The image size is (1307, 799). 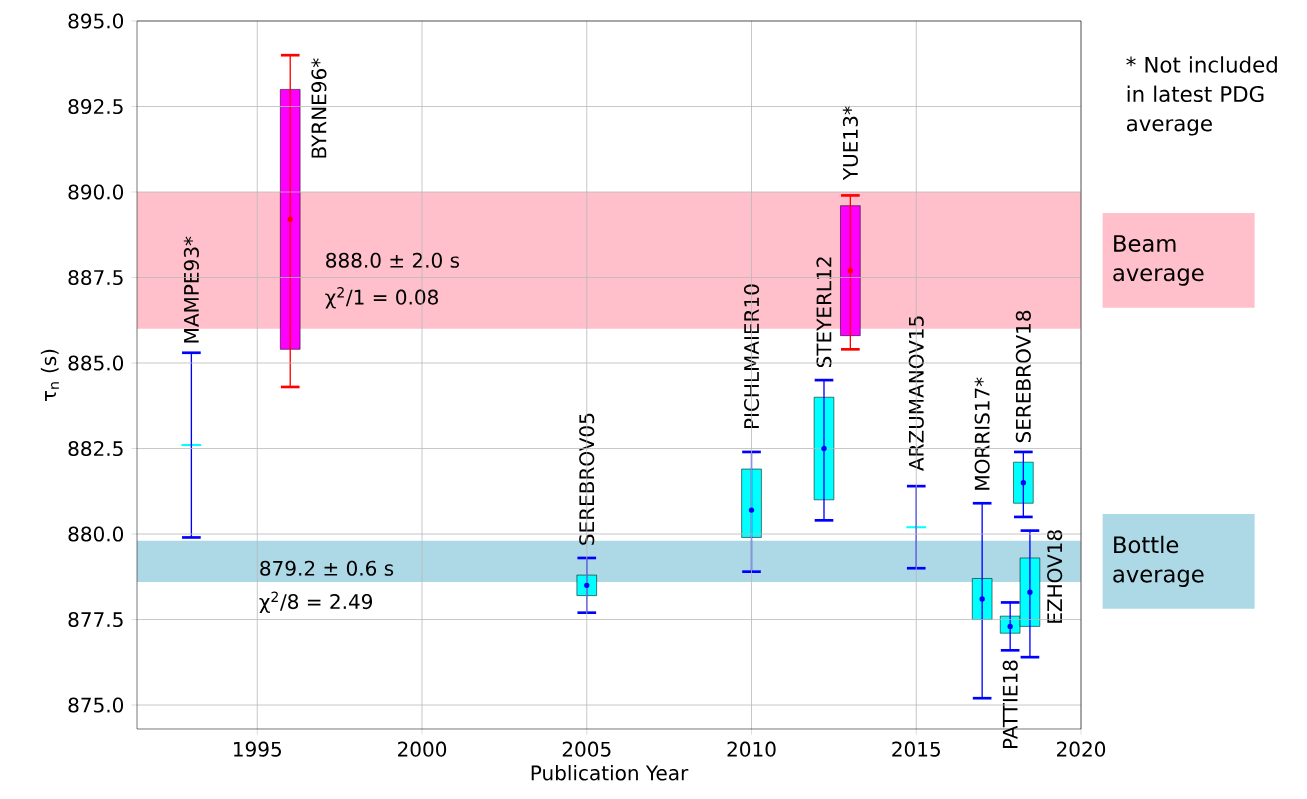 What do you see at coordinates (95, 448) in the screenshot?
I see `y-tick-label: 882.5` at bounding box center [95, 448].